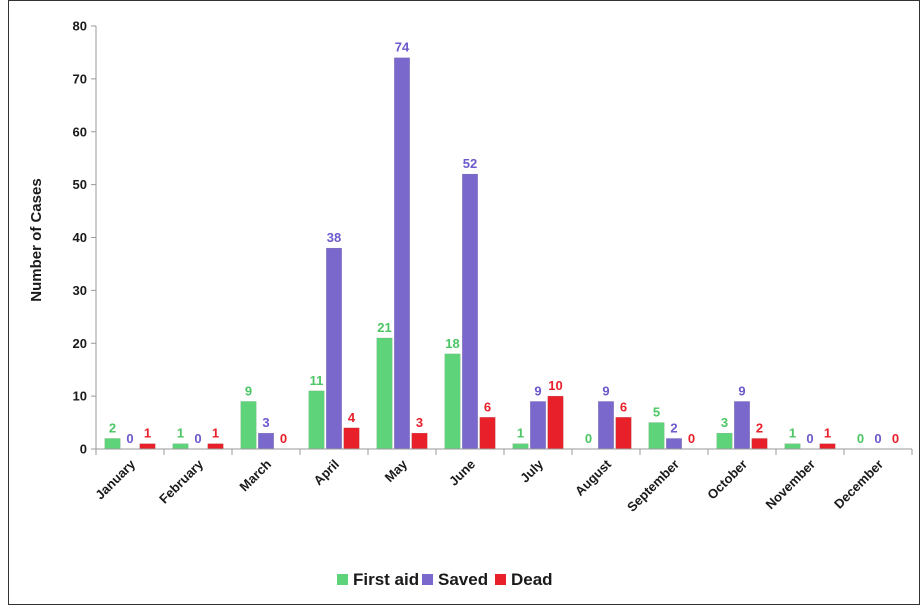 Image resolution: width=922 pixels, height=607 pixels. Describe the element at coordinates (593, 477) in the screenshot. I see `x-tick-label: August` at that location.